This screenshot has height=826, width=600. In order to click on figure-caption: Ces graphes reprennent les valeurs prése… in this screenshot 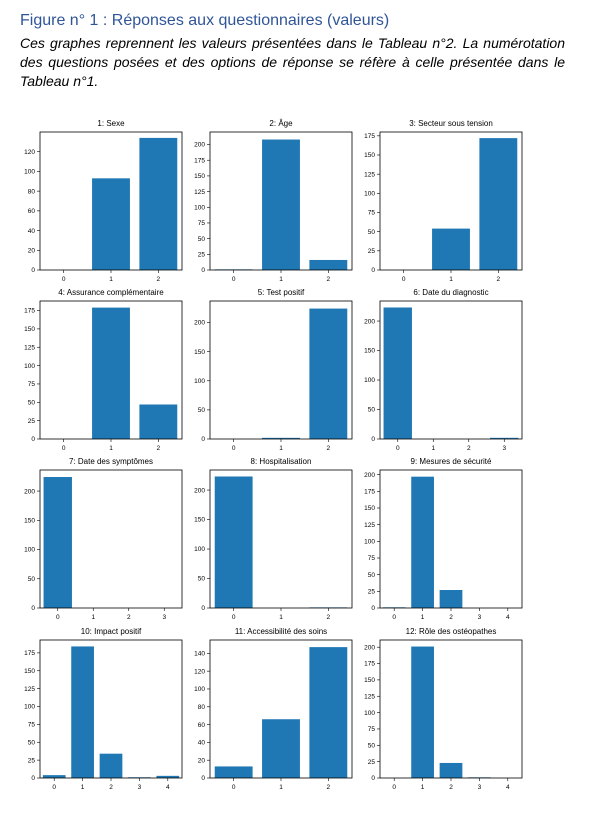, I will do `click(292, 62)`.